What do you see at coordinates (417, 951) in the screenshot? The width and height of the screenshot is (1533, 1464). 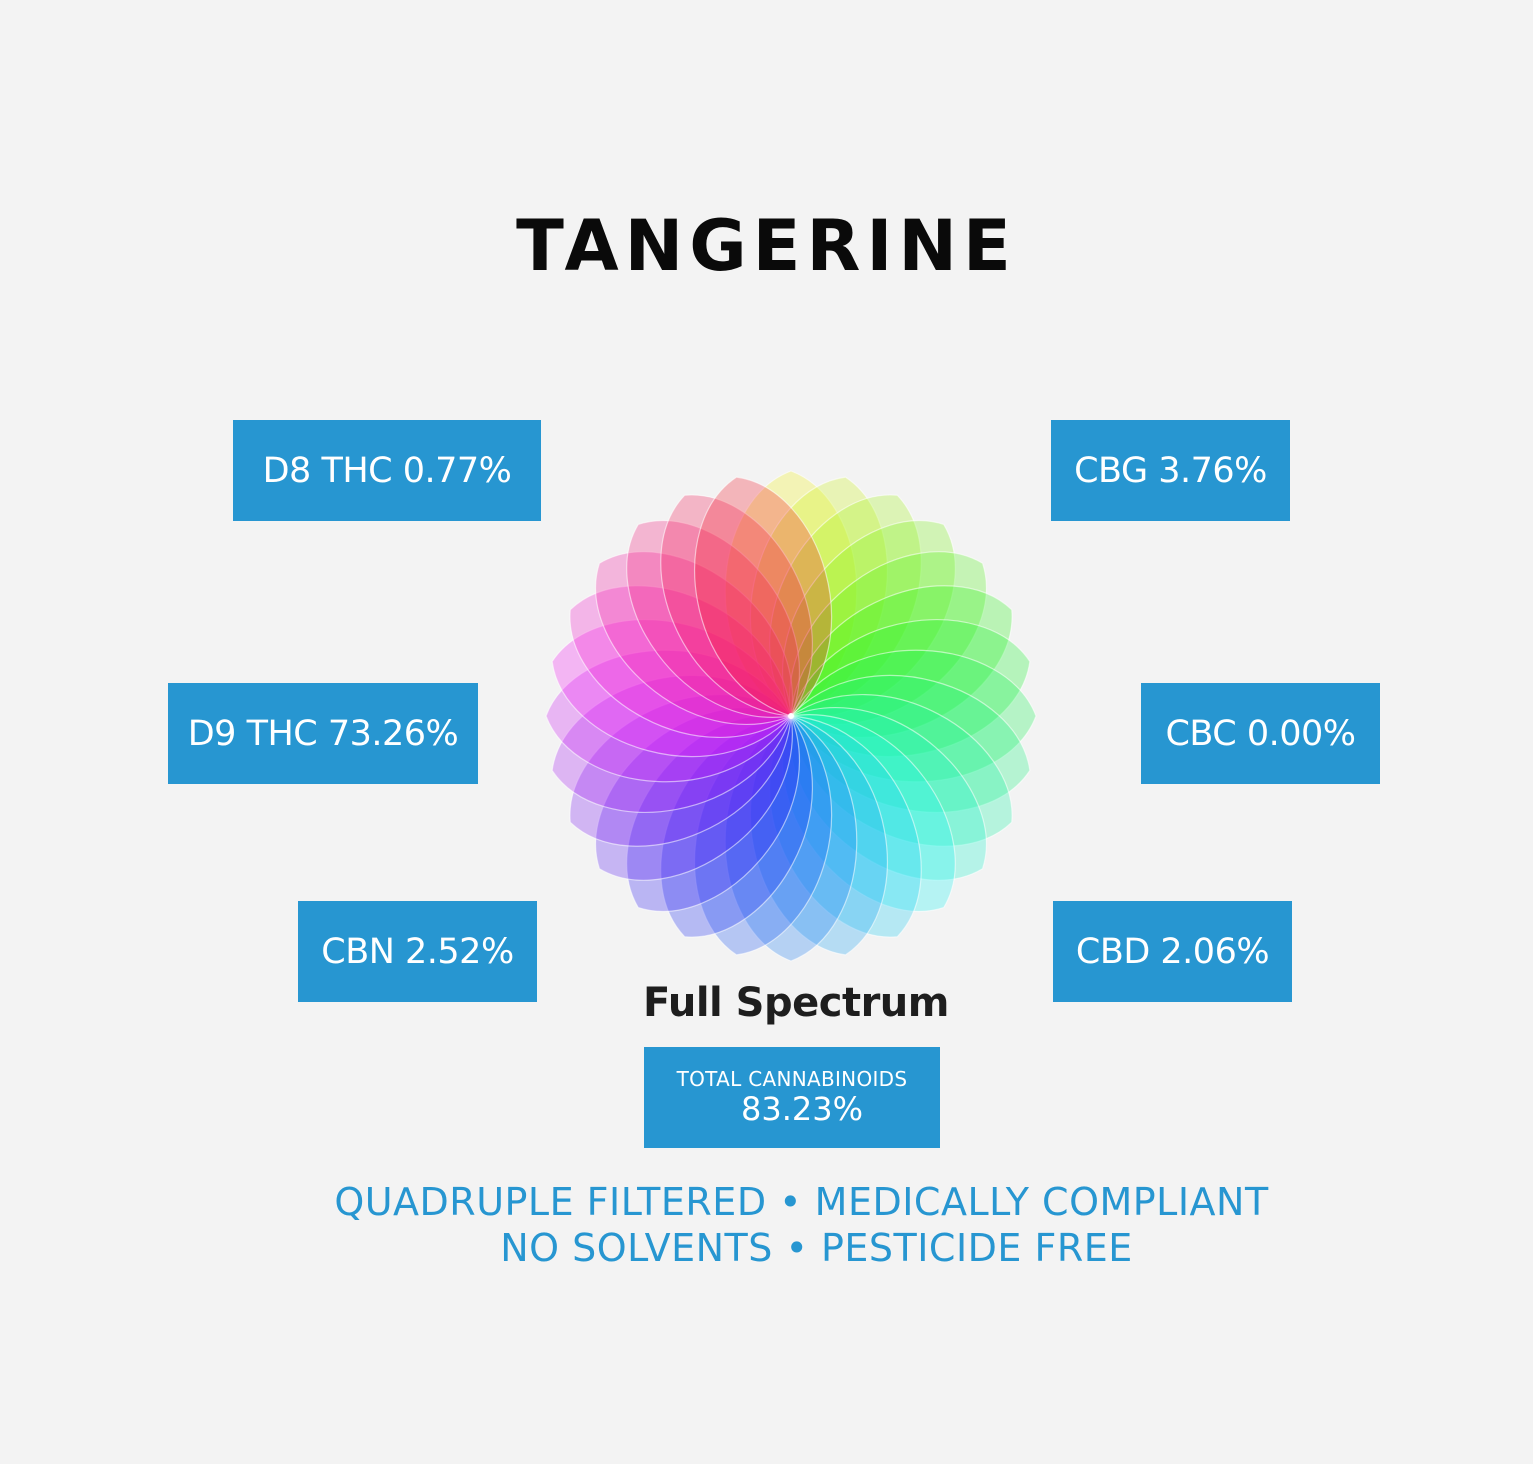 I see `badge-cbn: CBN 2.52%` at bounding box center [417, 951].